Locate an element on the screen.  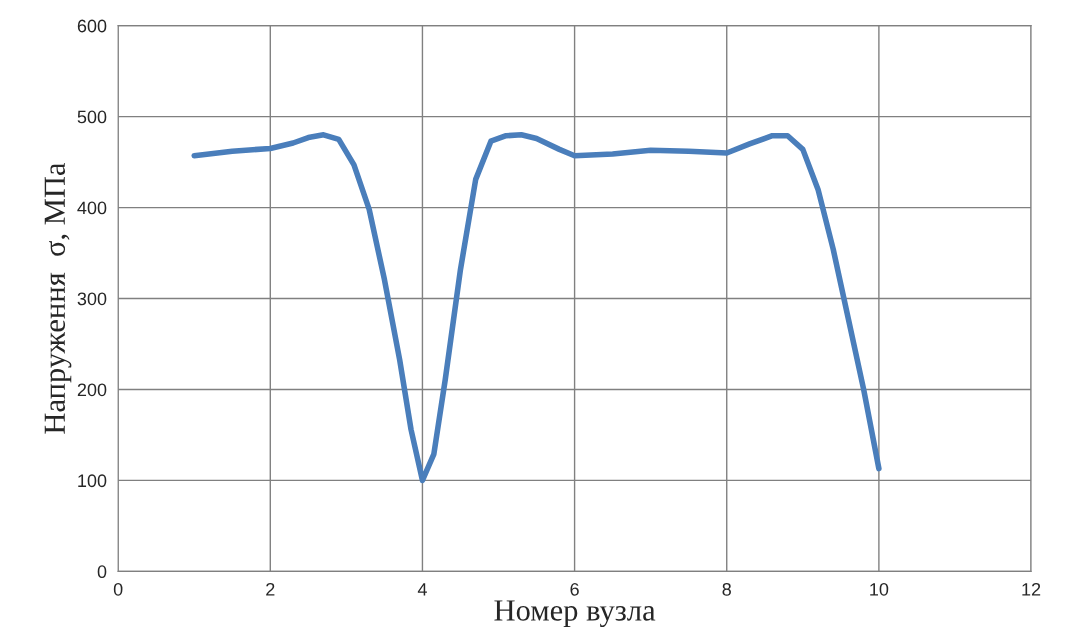
x-tick-label: 2 is located at coordinates (270, 589).